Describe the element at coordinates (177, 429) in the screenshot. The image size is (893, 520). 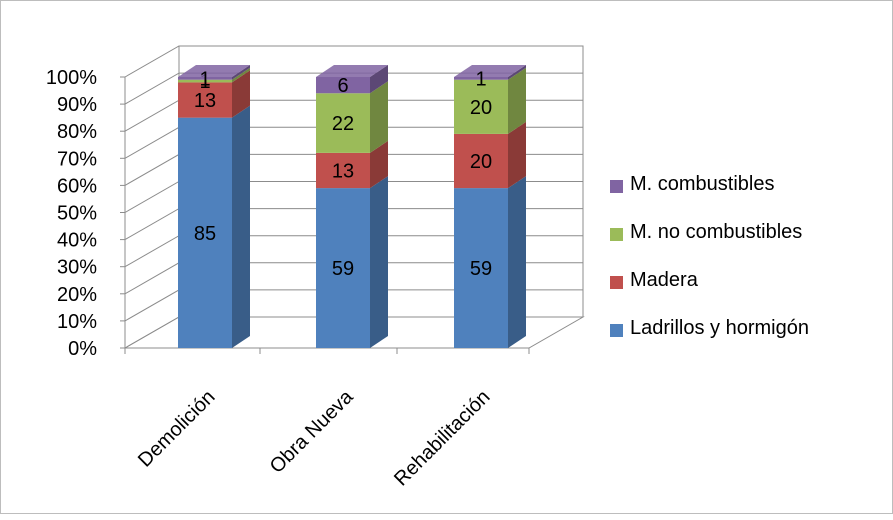
I see `x-tick-label: Demolición` at that location.